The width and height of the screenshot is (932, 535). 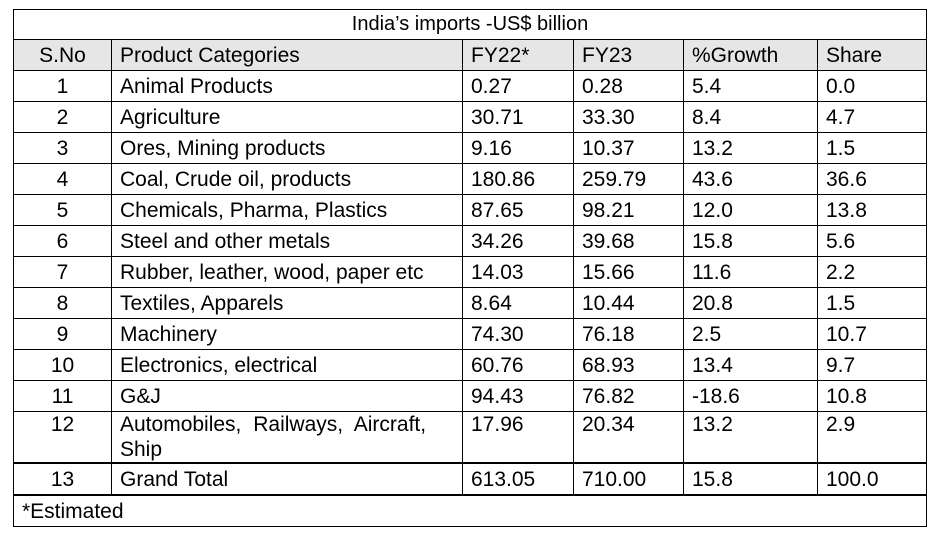 I want to click on cell-fy23: 10.44, so click(x=628, y=303).